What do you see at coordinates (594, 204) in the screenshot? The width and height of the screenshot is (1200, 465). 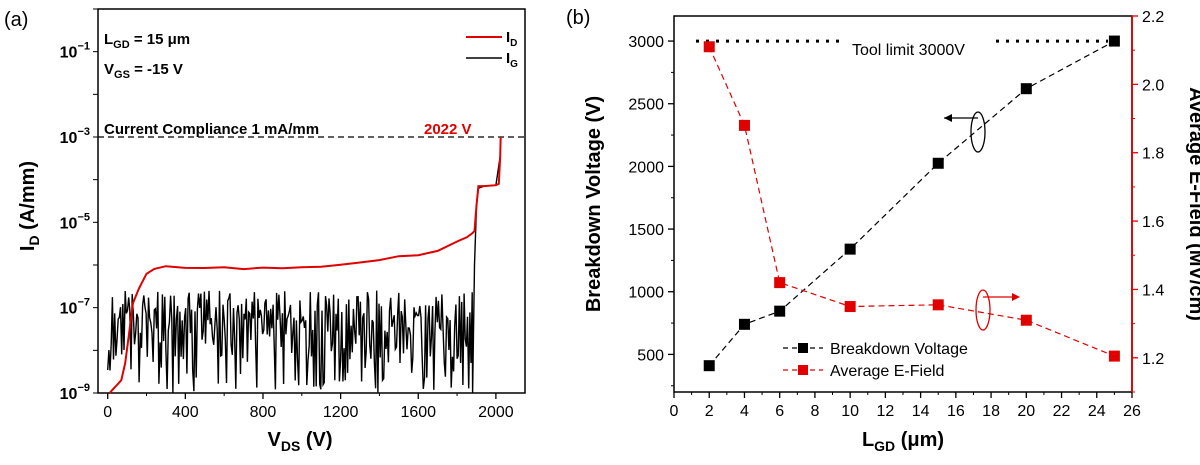 I see `panel-b-left-y-axis-title: Breakdown Voltage (V)` at bounding box center [594, 204].